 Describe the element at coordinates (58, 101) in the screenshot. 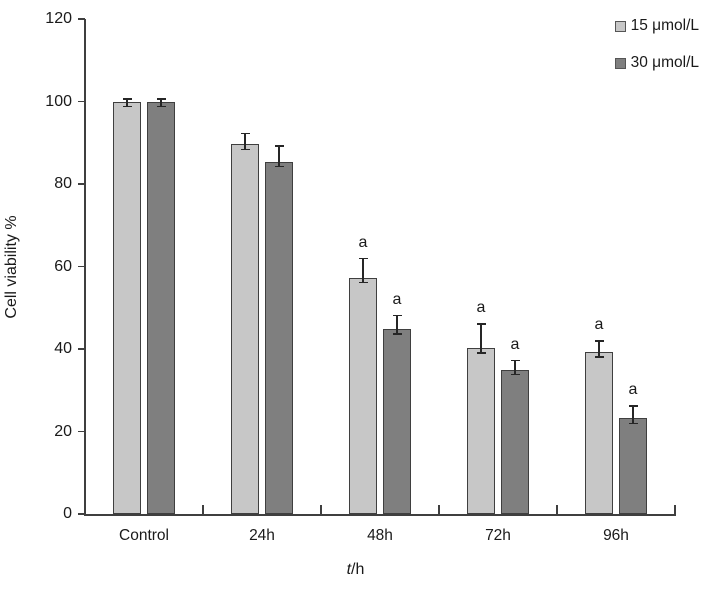

I see `y-tick-label-100: 100` at that location.